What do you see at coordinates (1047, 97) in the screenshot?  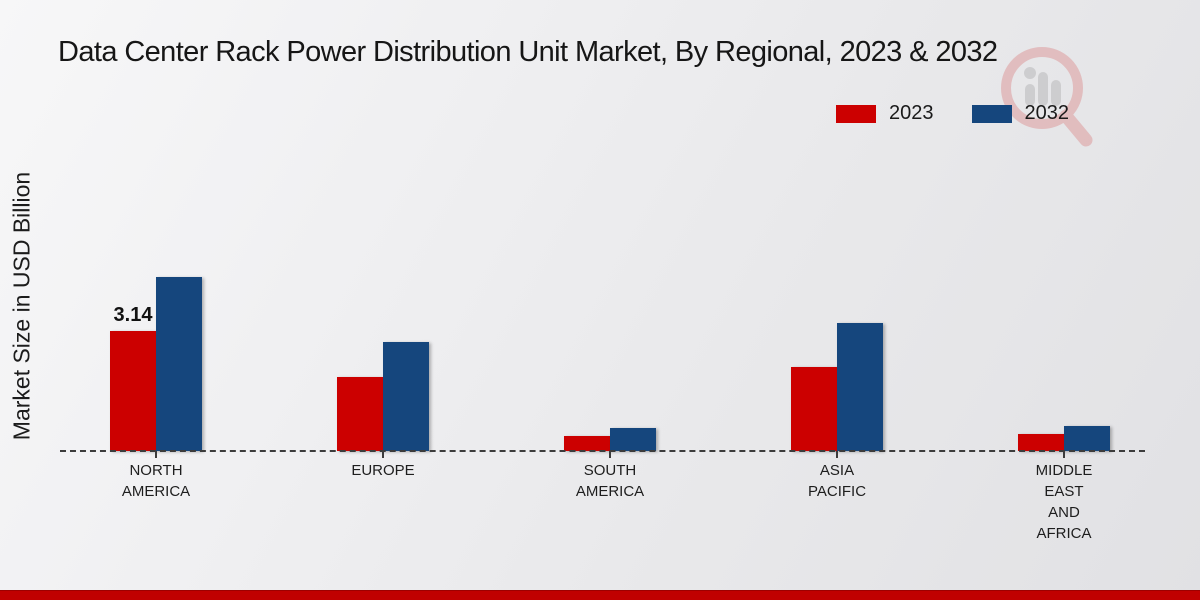 I see `watermark-magnifier-logo-icon` at bounding box center [1047, 97].